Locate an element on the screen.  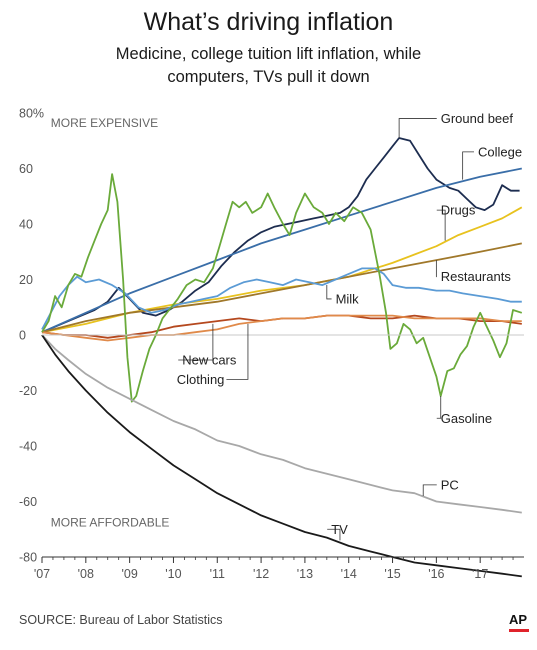
subtitle-line-2: computers, TVs pull it down is located at coordinates (268, 77).